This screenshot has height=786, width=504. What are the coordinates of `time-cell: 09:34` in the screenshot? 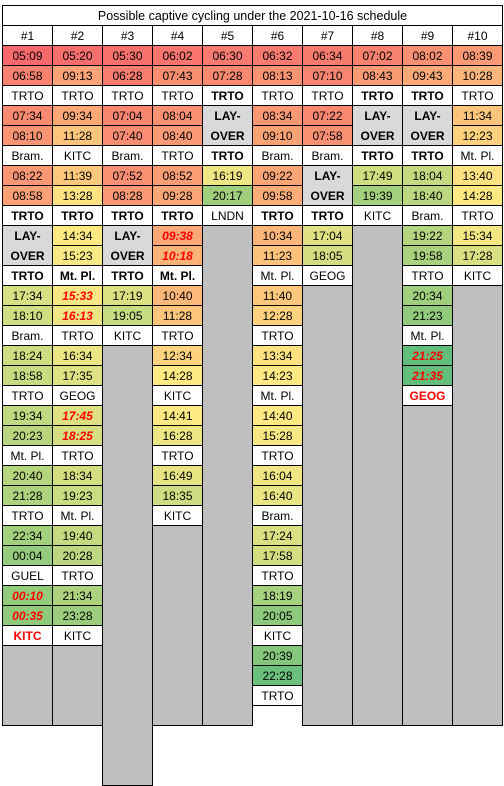 It's located at (77, 115).